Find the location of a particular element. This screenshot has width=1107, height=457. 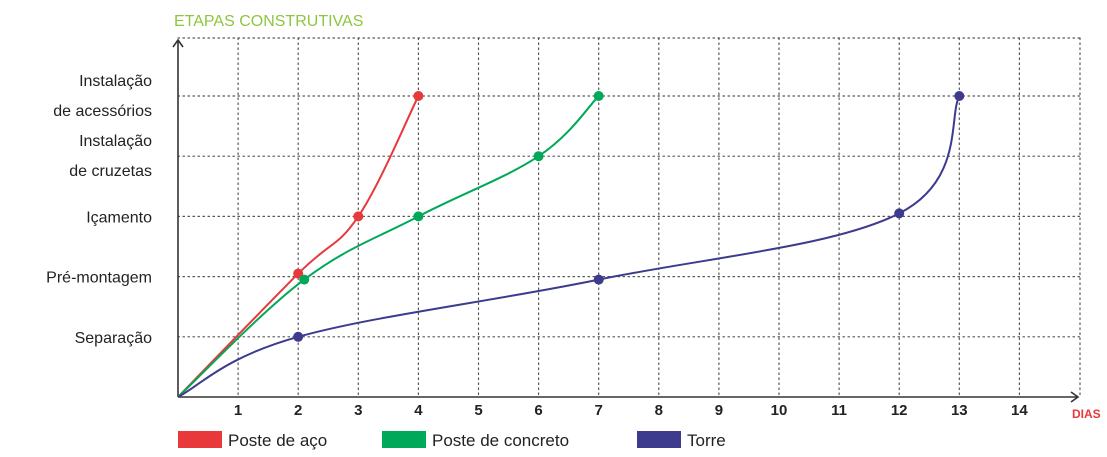

x-tick-label: 14 is located at coordinates (1019, 410).